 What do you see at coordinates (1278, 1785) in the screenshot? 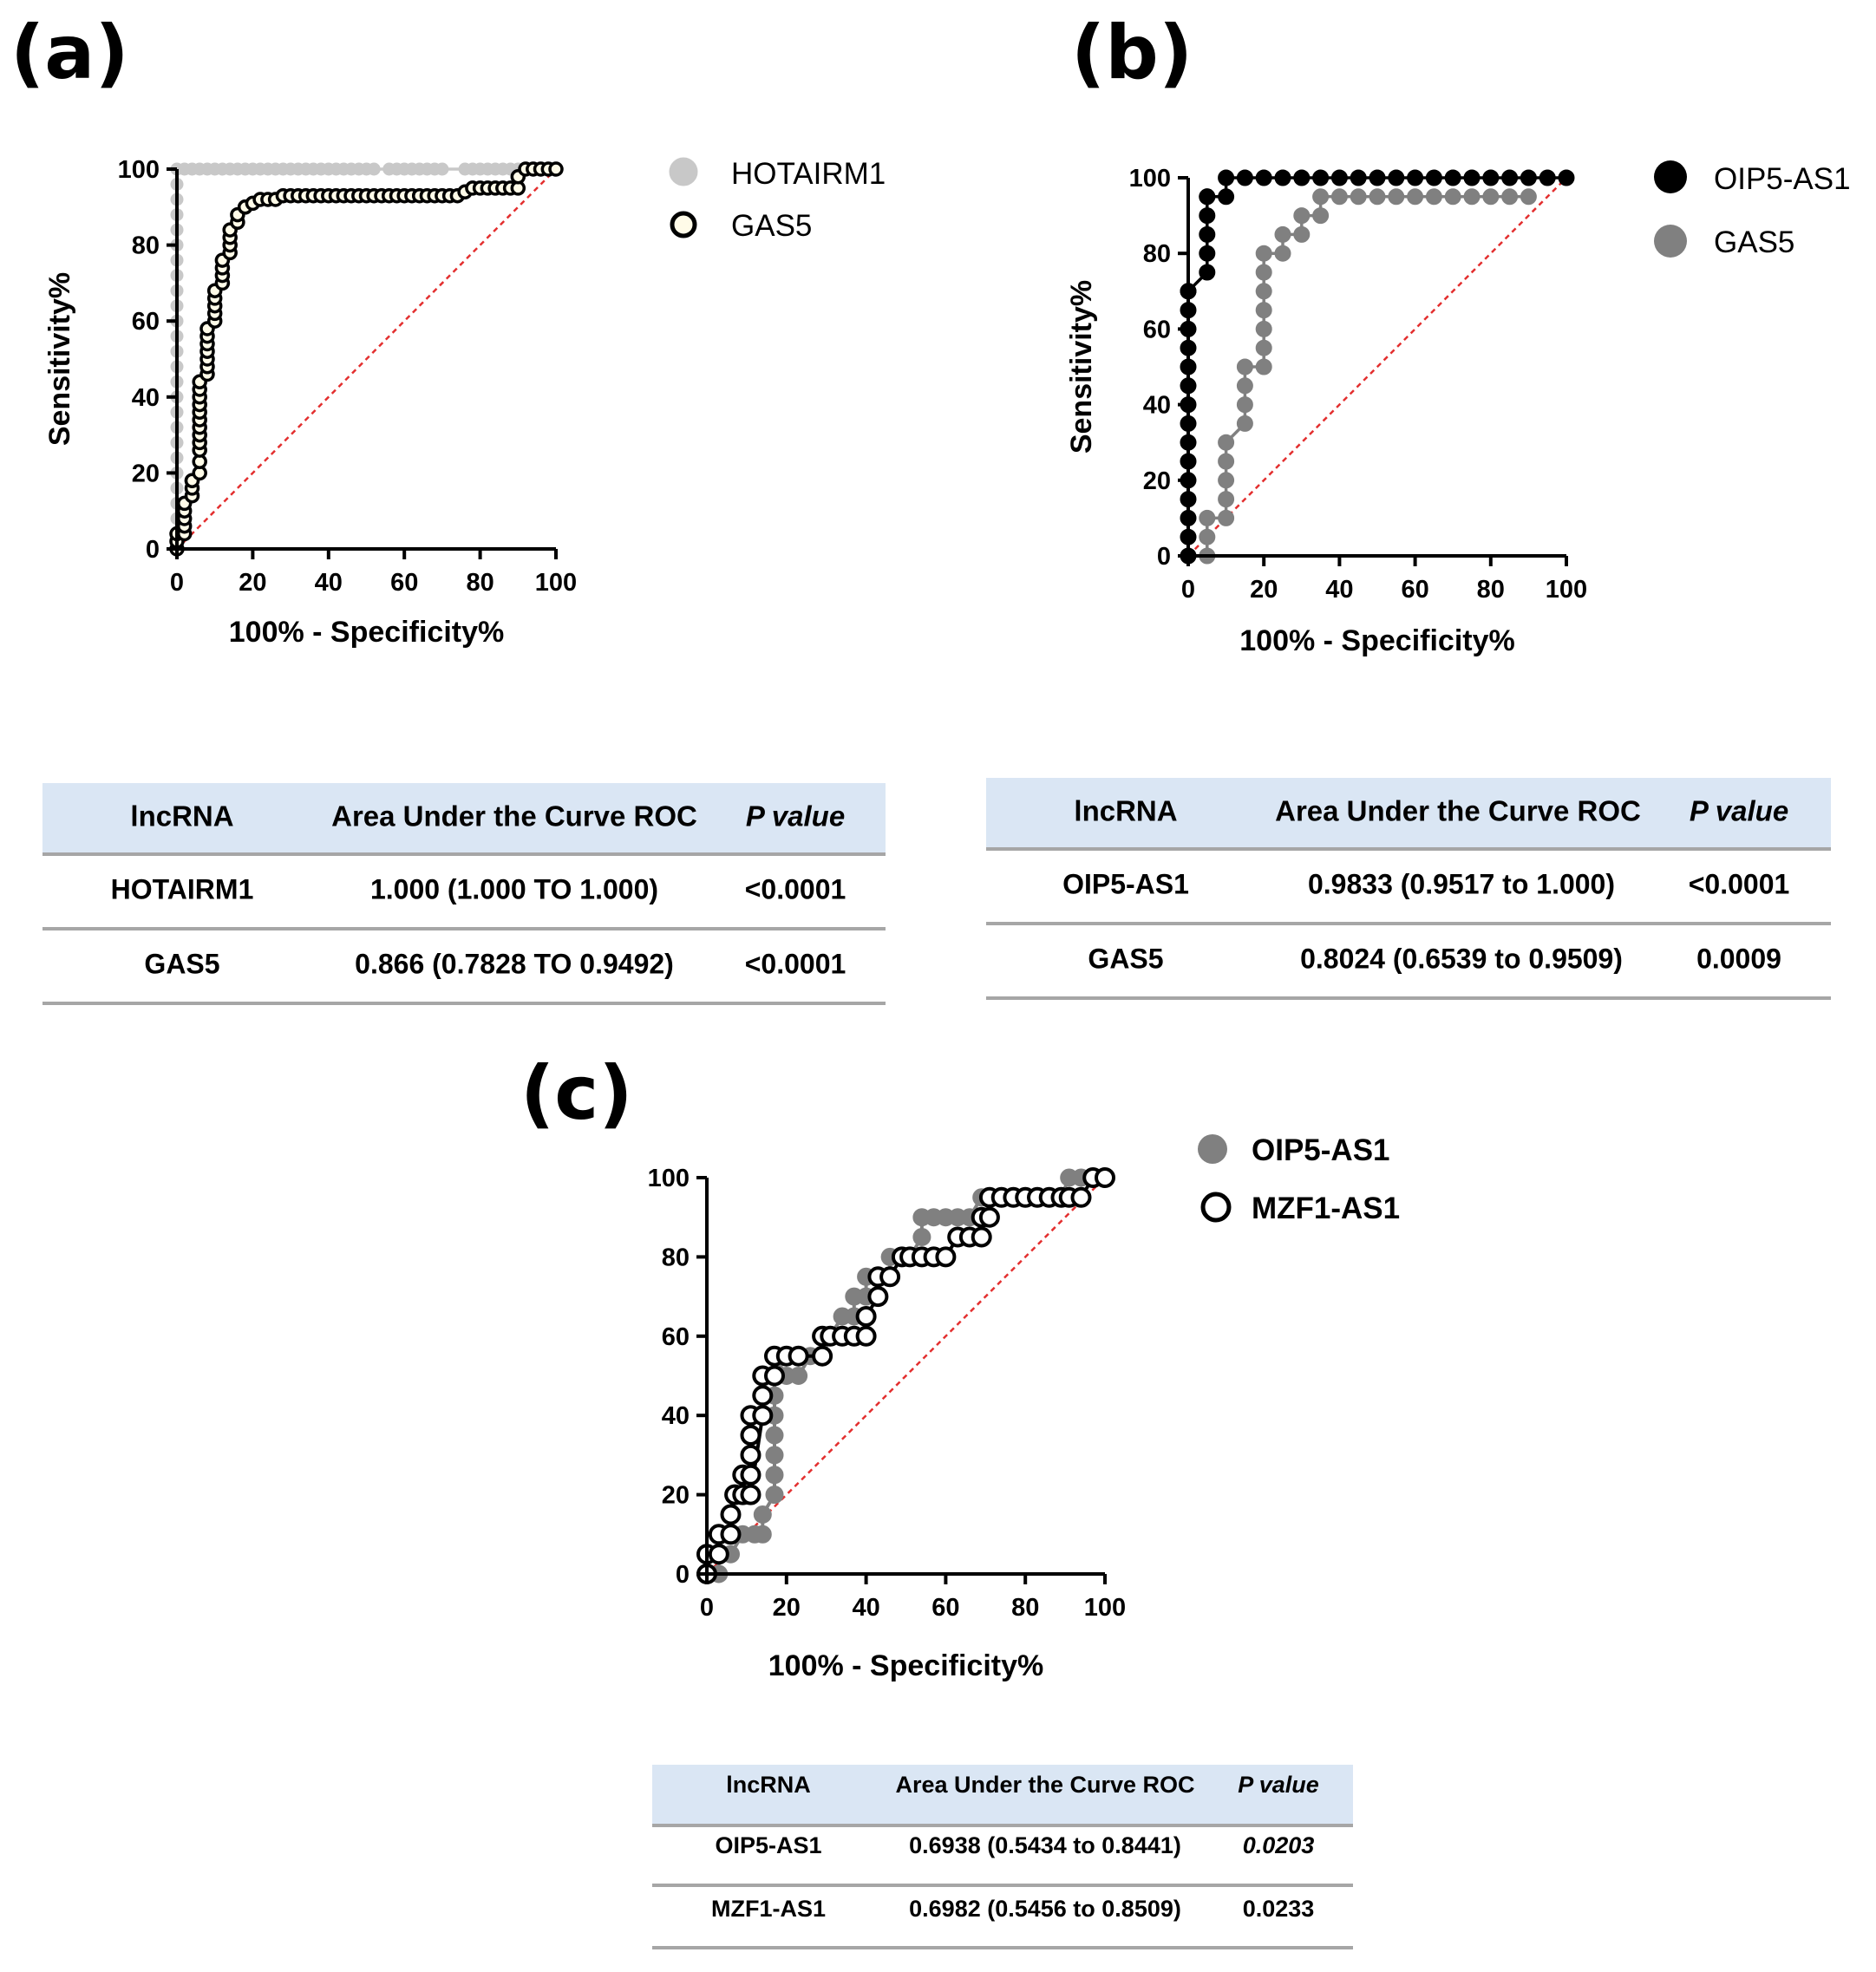
I see `table-c-header-pvalue: P value` at bounding box center [1278, 1785].